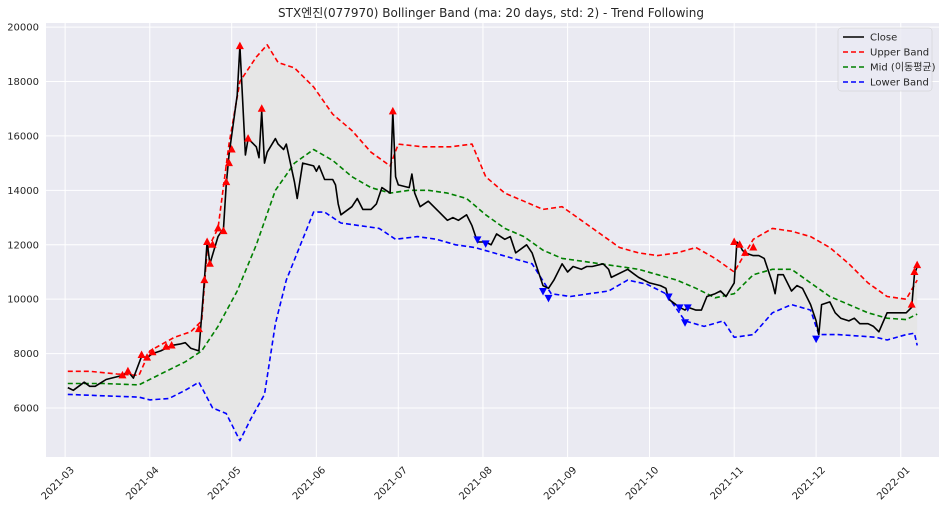 The width and height of the screenshot is (945, 508). I want to click on x-tick-label: 2021-08, so click(475, 483).